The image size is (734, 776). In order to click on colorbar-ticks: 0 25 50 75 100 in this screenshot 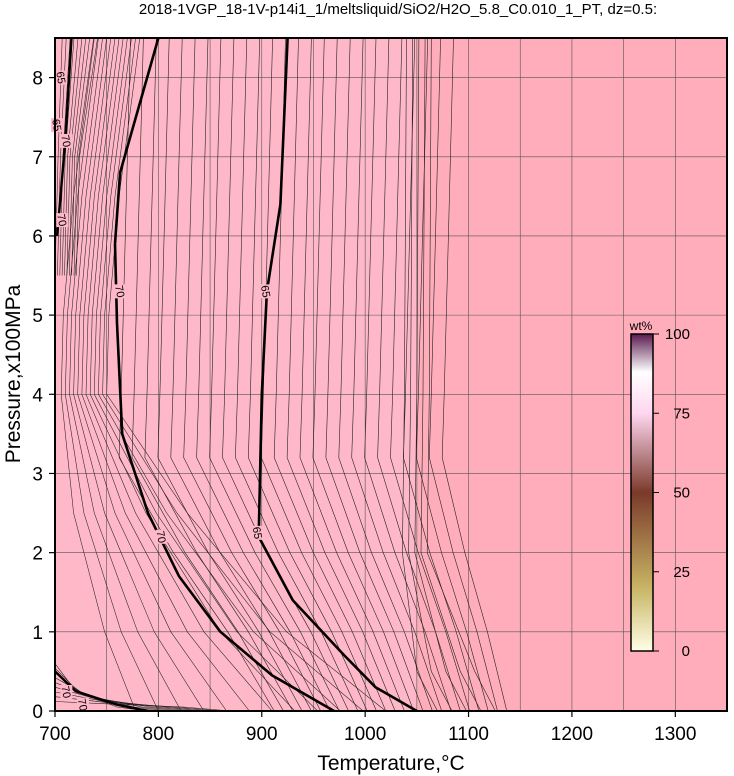, I will do `click(671, 493)`.